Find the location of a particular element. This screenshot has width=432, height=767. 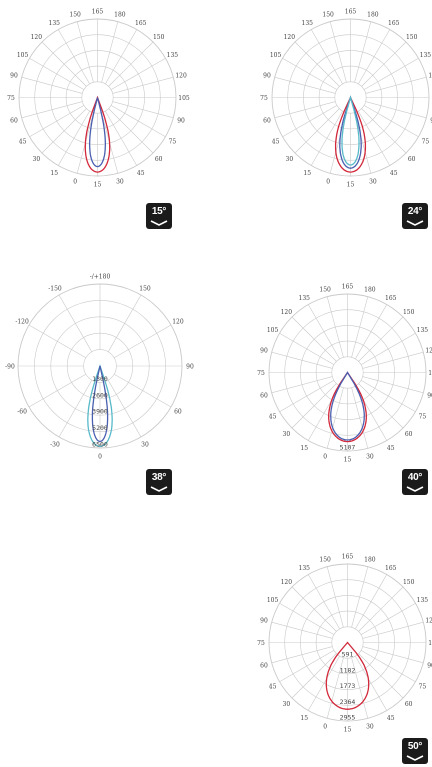

beam-angle-label: 15° is located at coordinates (159, 211).